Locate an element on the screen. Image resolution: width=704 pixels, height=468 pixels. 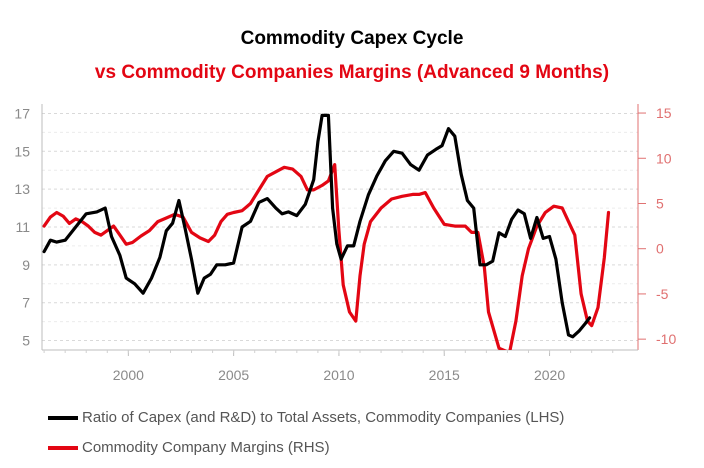
y-left-tick-label: 17 is located at coordinates (22, 113).